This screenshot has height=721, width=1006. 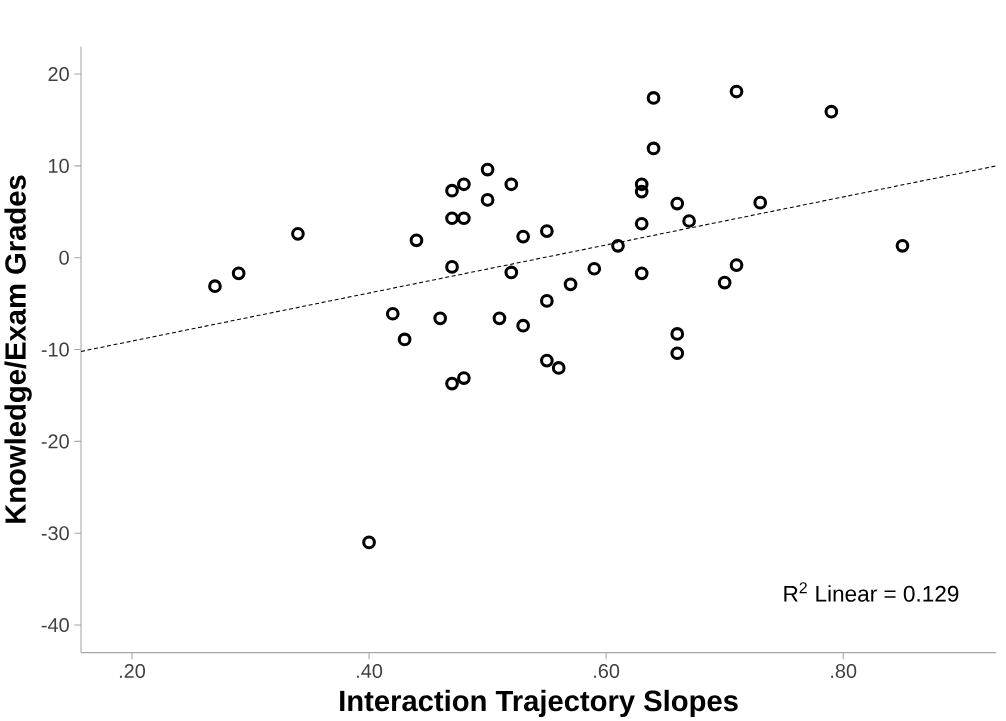 I want to click on y-tick-label: -30, so click(x=55, y=533).